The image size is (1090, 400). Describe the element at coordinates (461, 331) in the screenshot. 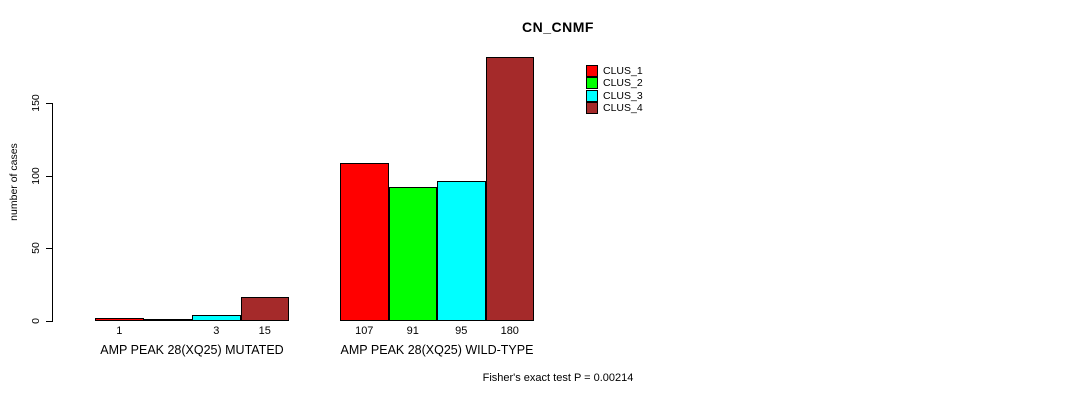

I see `bar-value-label: 95` at that location.